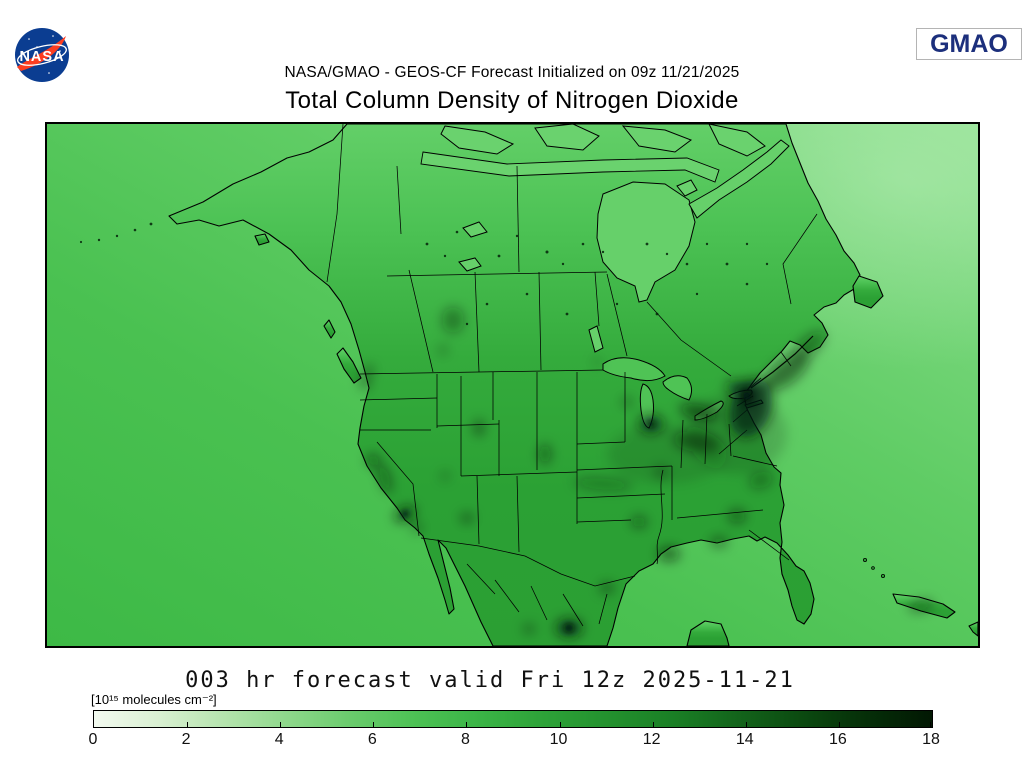 The width and height of the screenshot is (1024, 768). I want to click on gmao-logo: GMAO, so click(969, 44).